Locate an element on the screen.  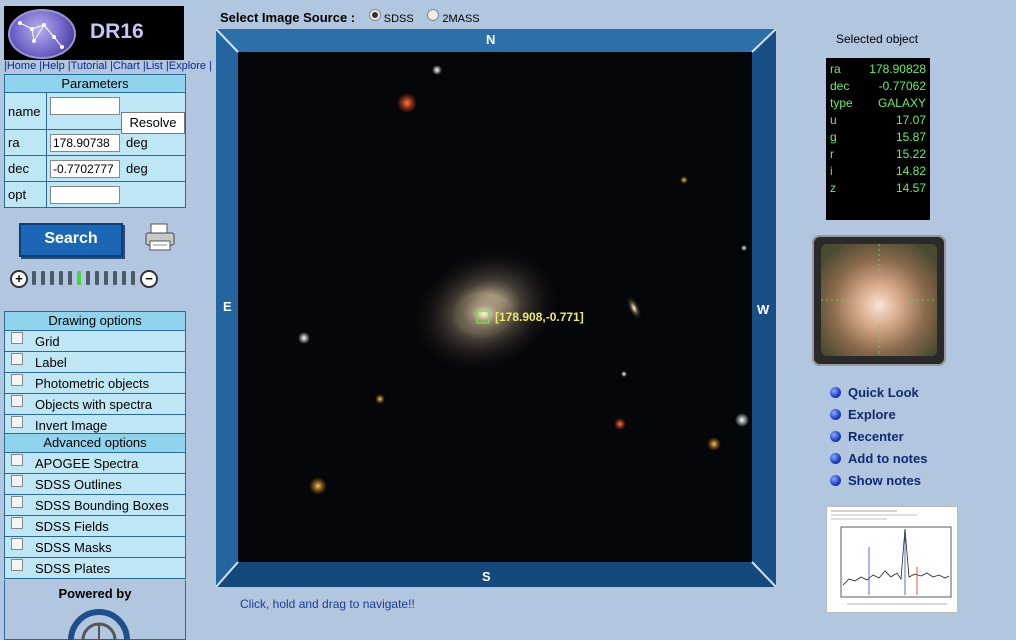
dec-unit: deg is located at coordinates (137, 168).